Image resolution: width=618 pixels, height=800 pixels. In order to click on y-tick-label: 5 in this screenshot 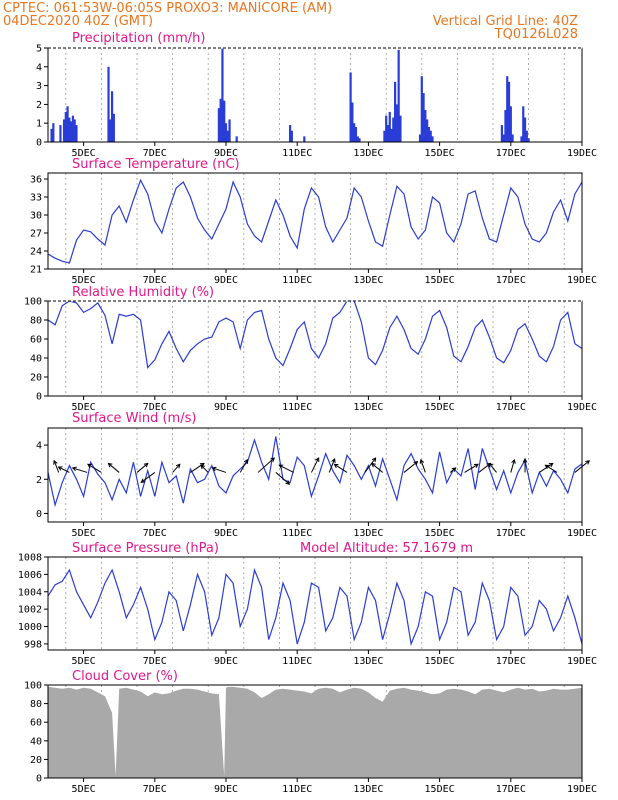, I will do `click(39, 49)`.